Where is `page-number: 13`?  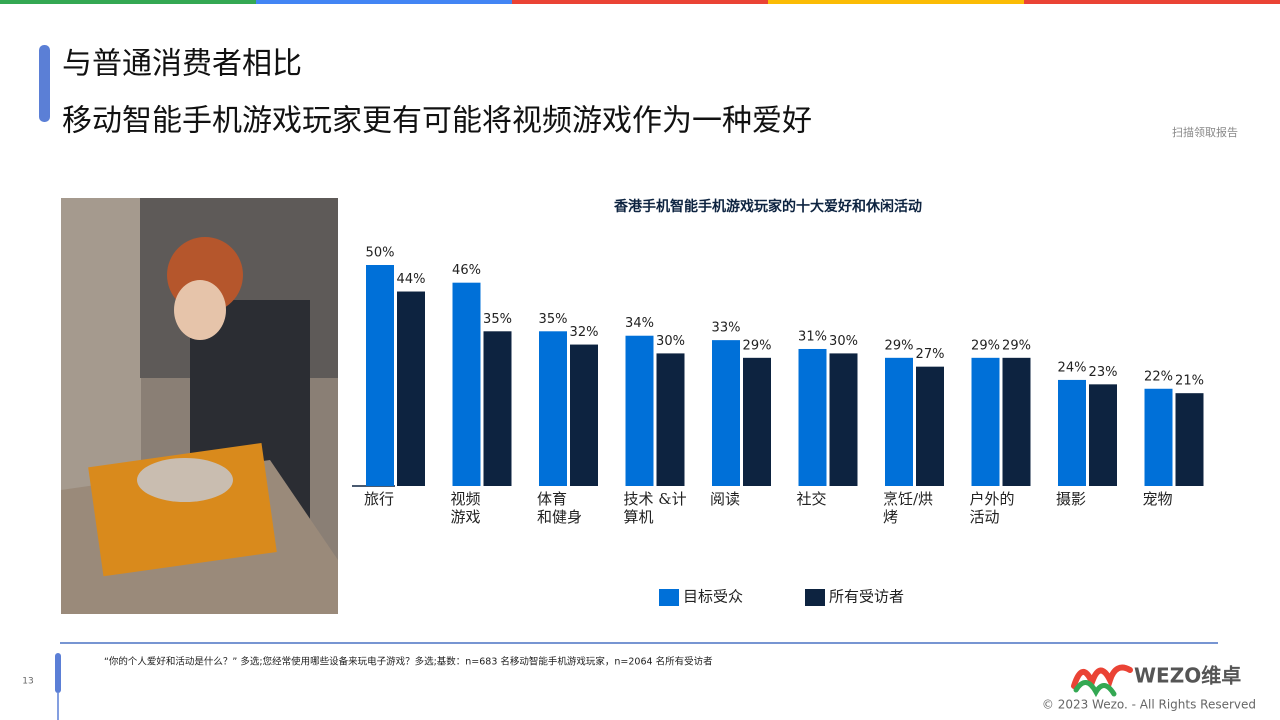
page-number: 13 is located at coordinates (27, 682).